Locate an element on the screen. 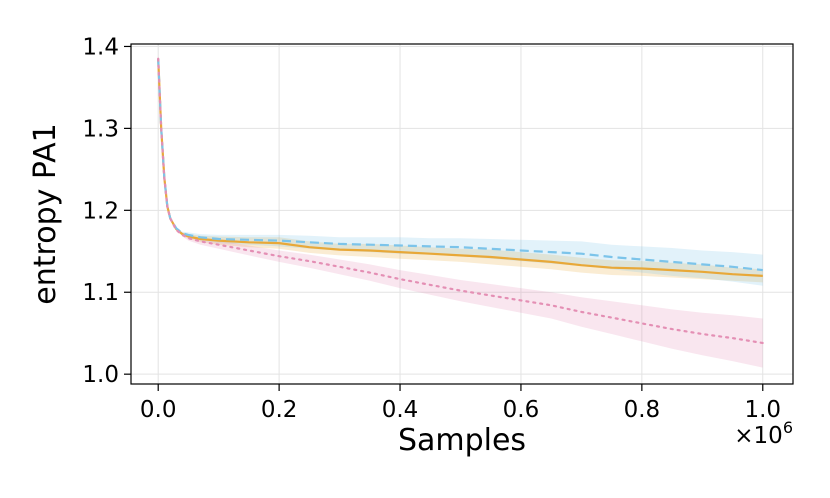  x-axis-offset-label: ×10⁶ is located at coordinates (763, 433).